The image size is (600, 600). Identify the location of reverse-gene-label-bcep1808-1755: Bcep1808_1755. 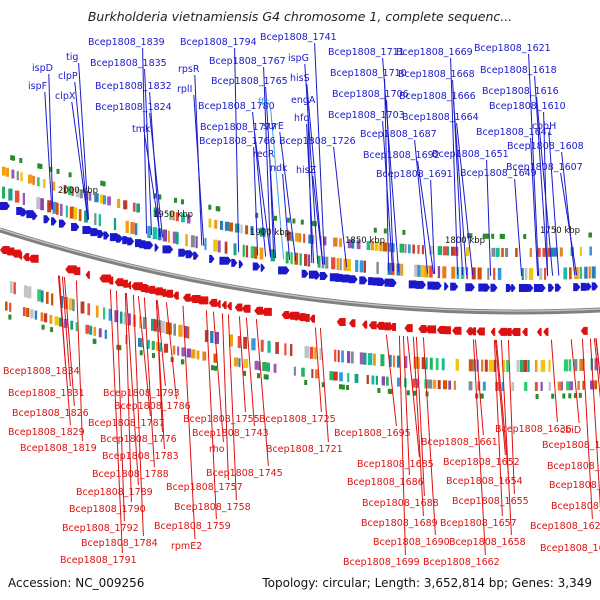
(221, 419).